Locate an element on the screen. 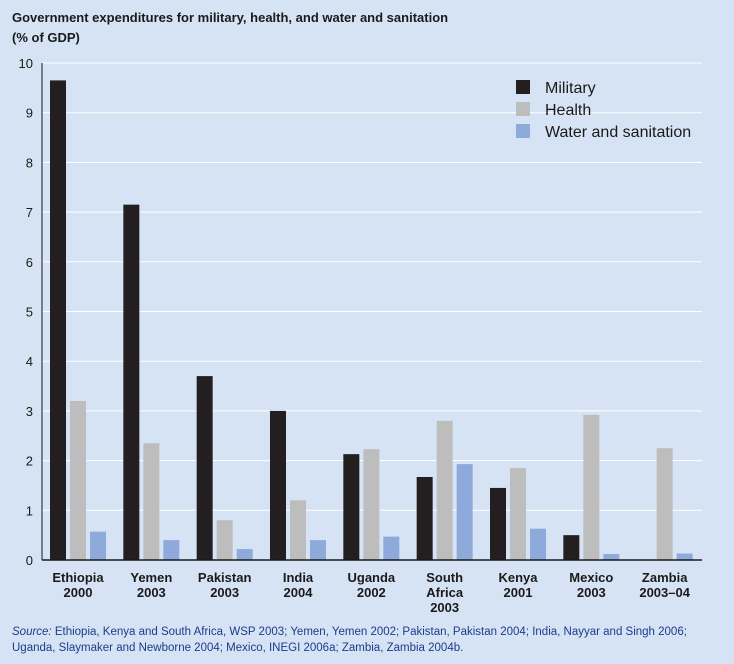 The image size is (734, 664). x-tick-label: India 2004 is located at coordinates (298, 585).